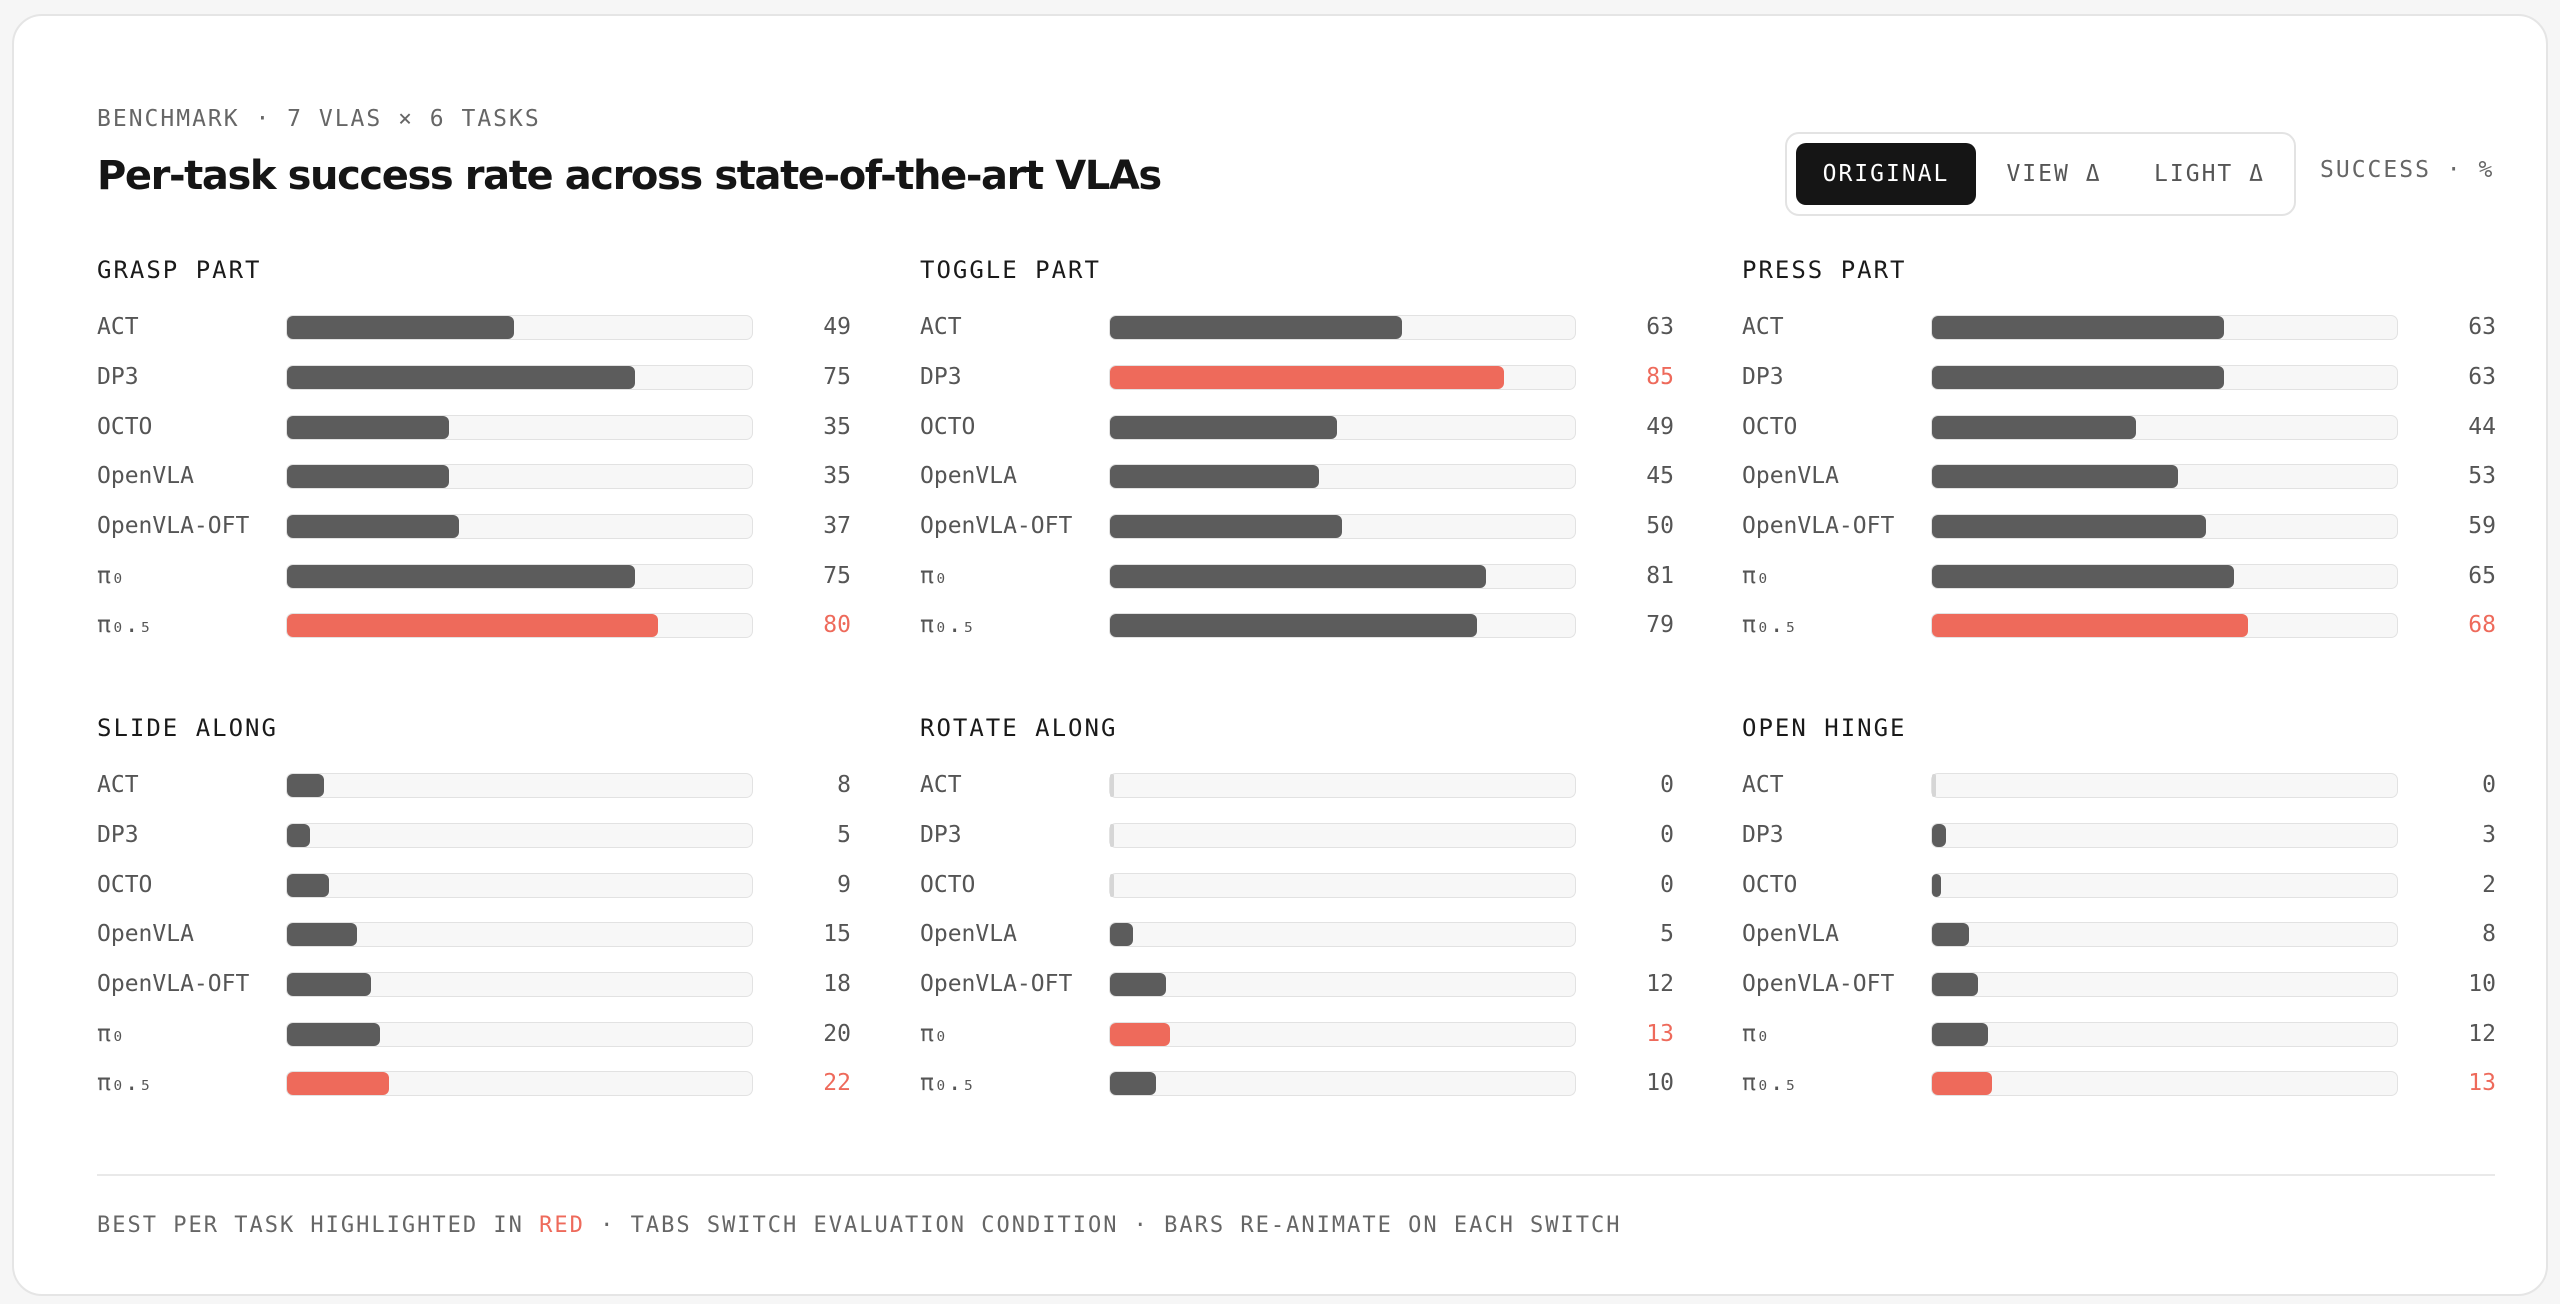  I want to click on bar-row: π₀ 81, so click(1297, 576).